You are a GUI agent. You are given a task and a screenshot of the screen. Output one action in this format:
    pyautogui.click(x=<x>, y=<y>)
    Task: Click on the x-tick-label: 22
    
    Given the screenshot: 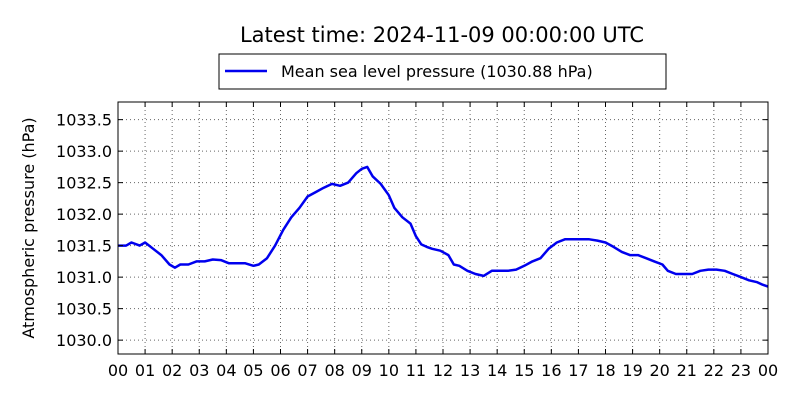 What is the action you would take?
    pyautogui.click(x=714, y=370)
    